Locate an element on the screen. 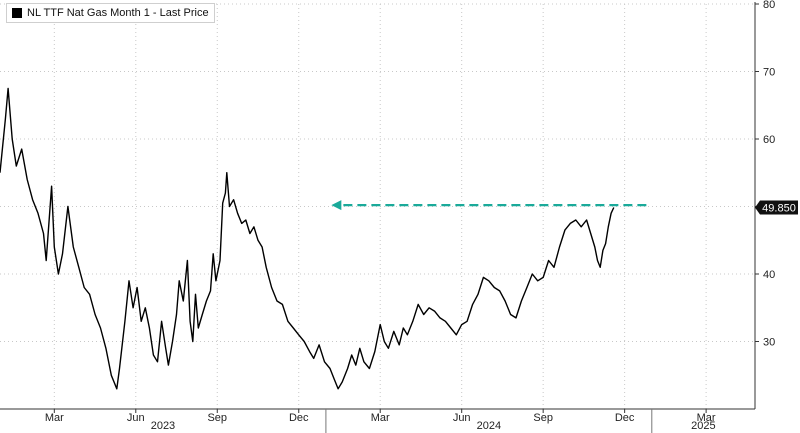 The width and height of the screenshot is (800, 433). last-price-label: 49.850 is located at coordinates (779, 209).